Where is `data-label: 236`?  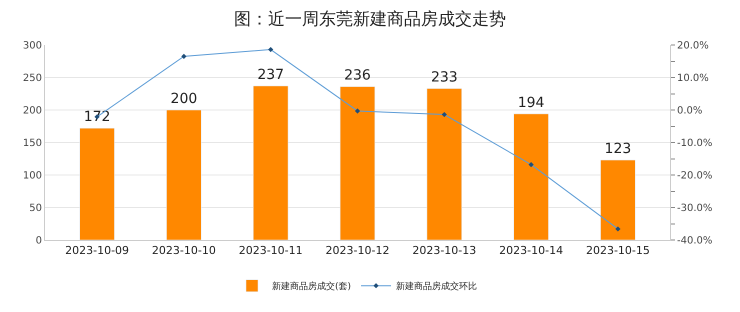 data-label: 236 is located at coordinates (357, 76).